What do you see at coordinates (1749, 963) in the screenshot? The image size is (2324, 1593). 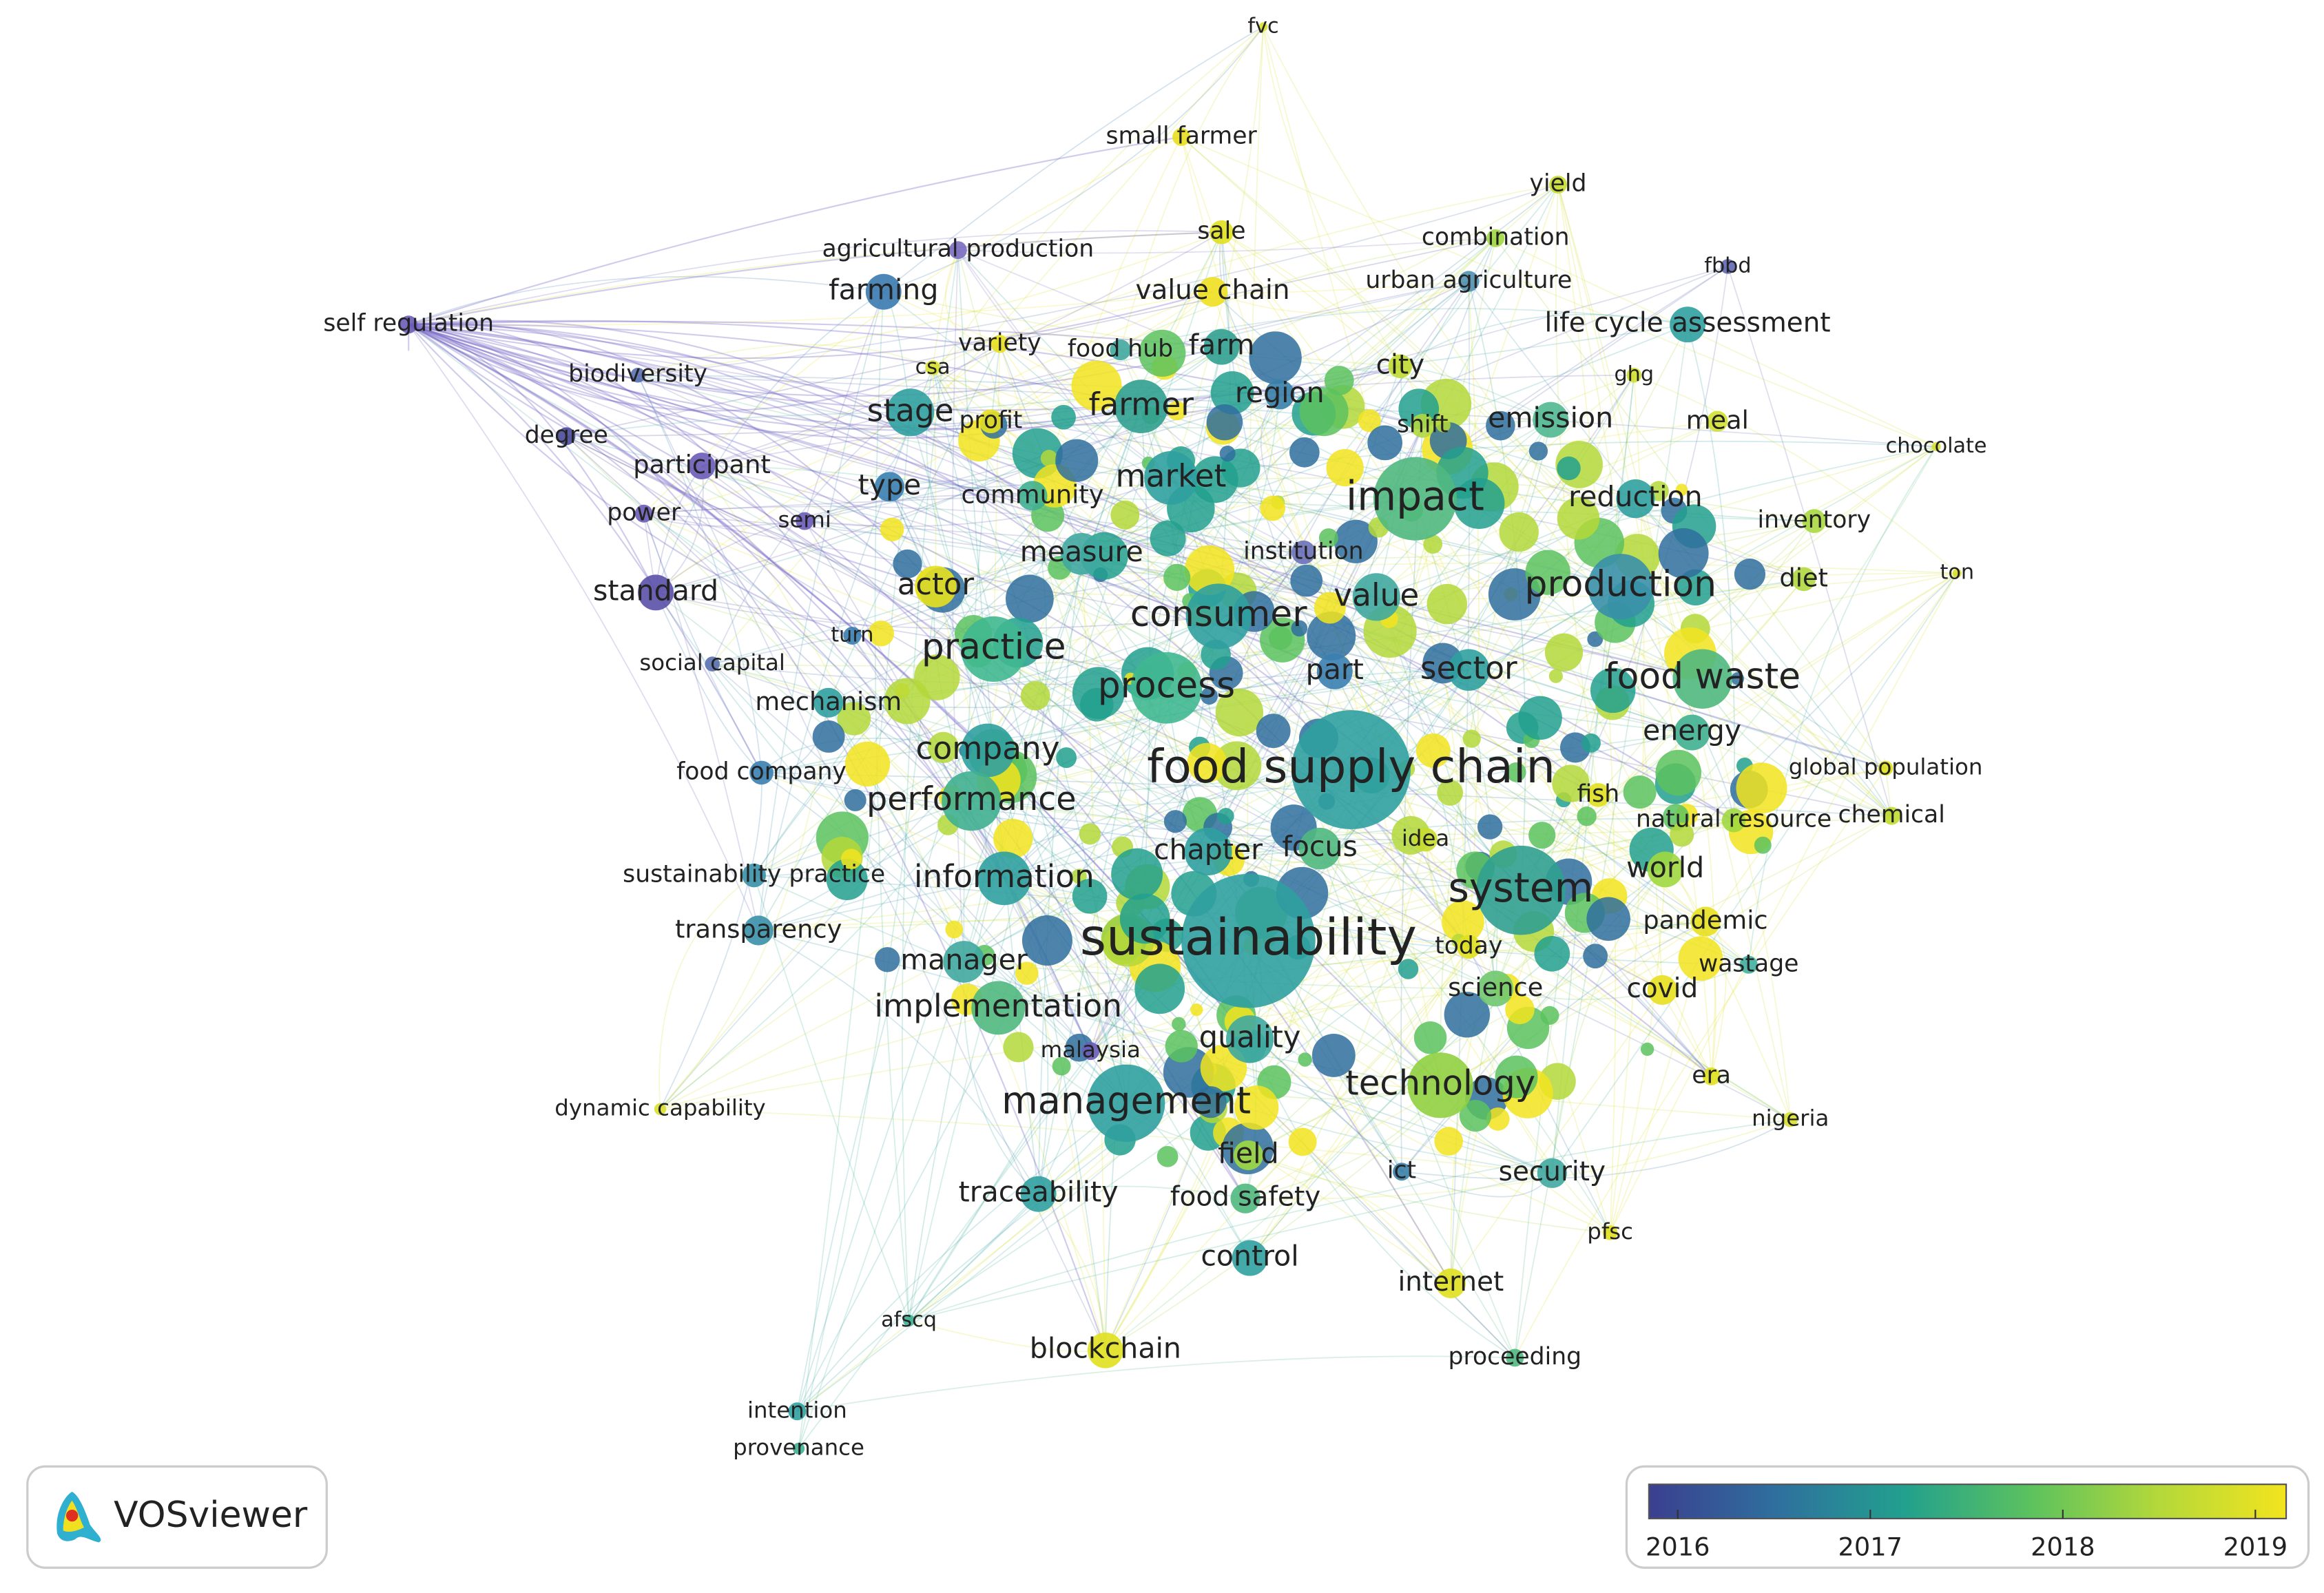 I see `node-label: wastage` at bounding box center [1749, 963].